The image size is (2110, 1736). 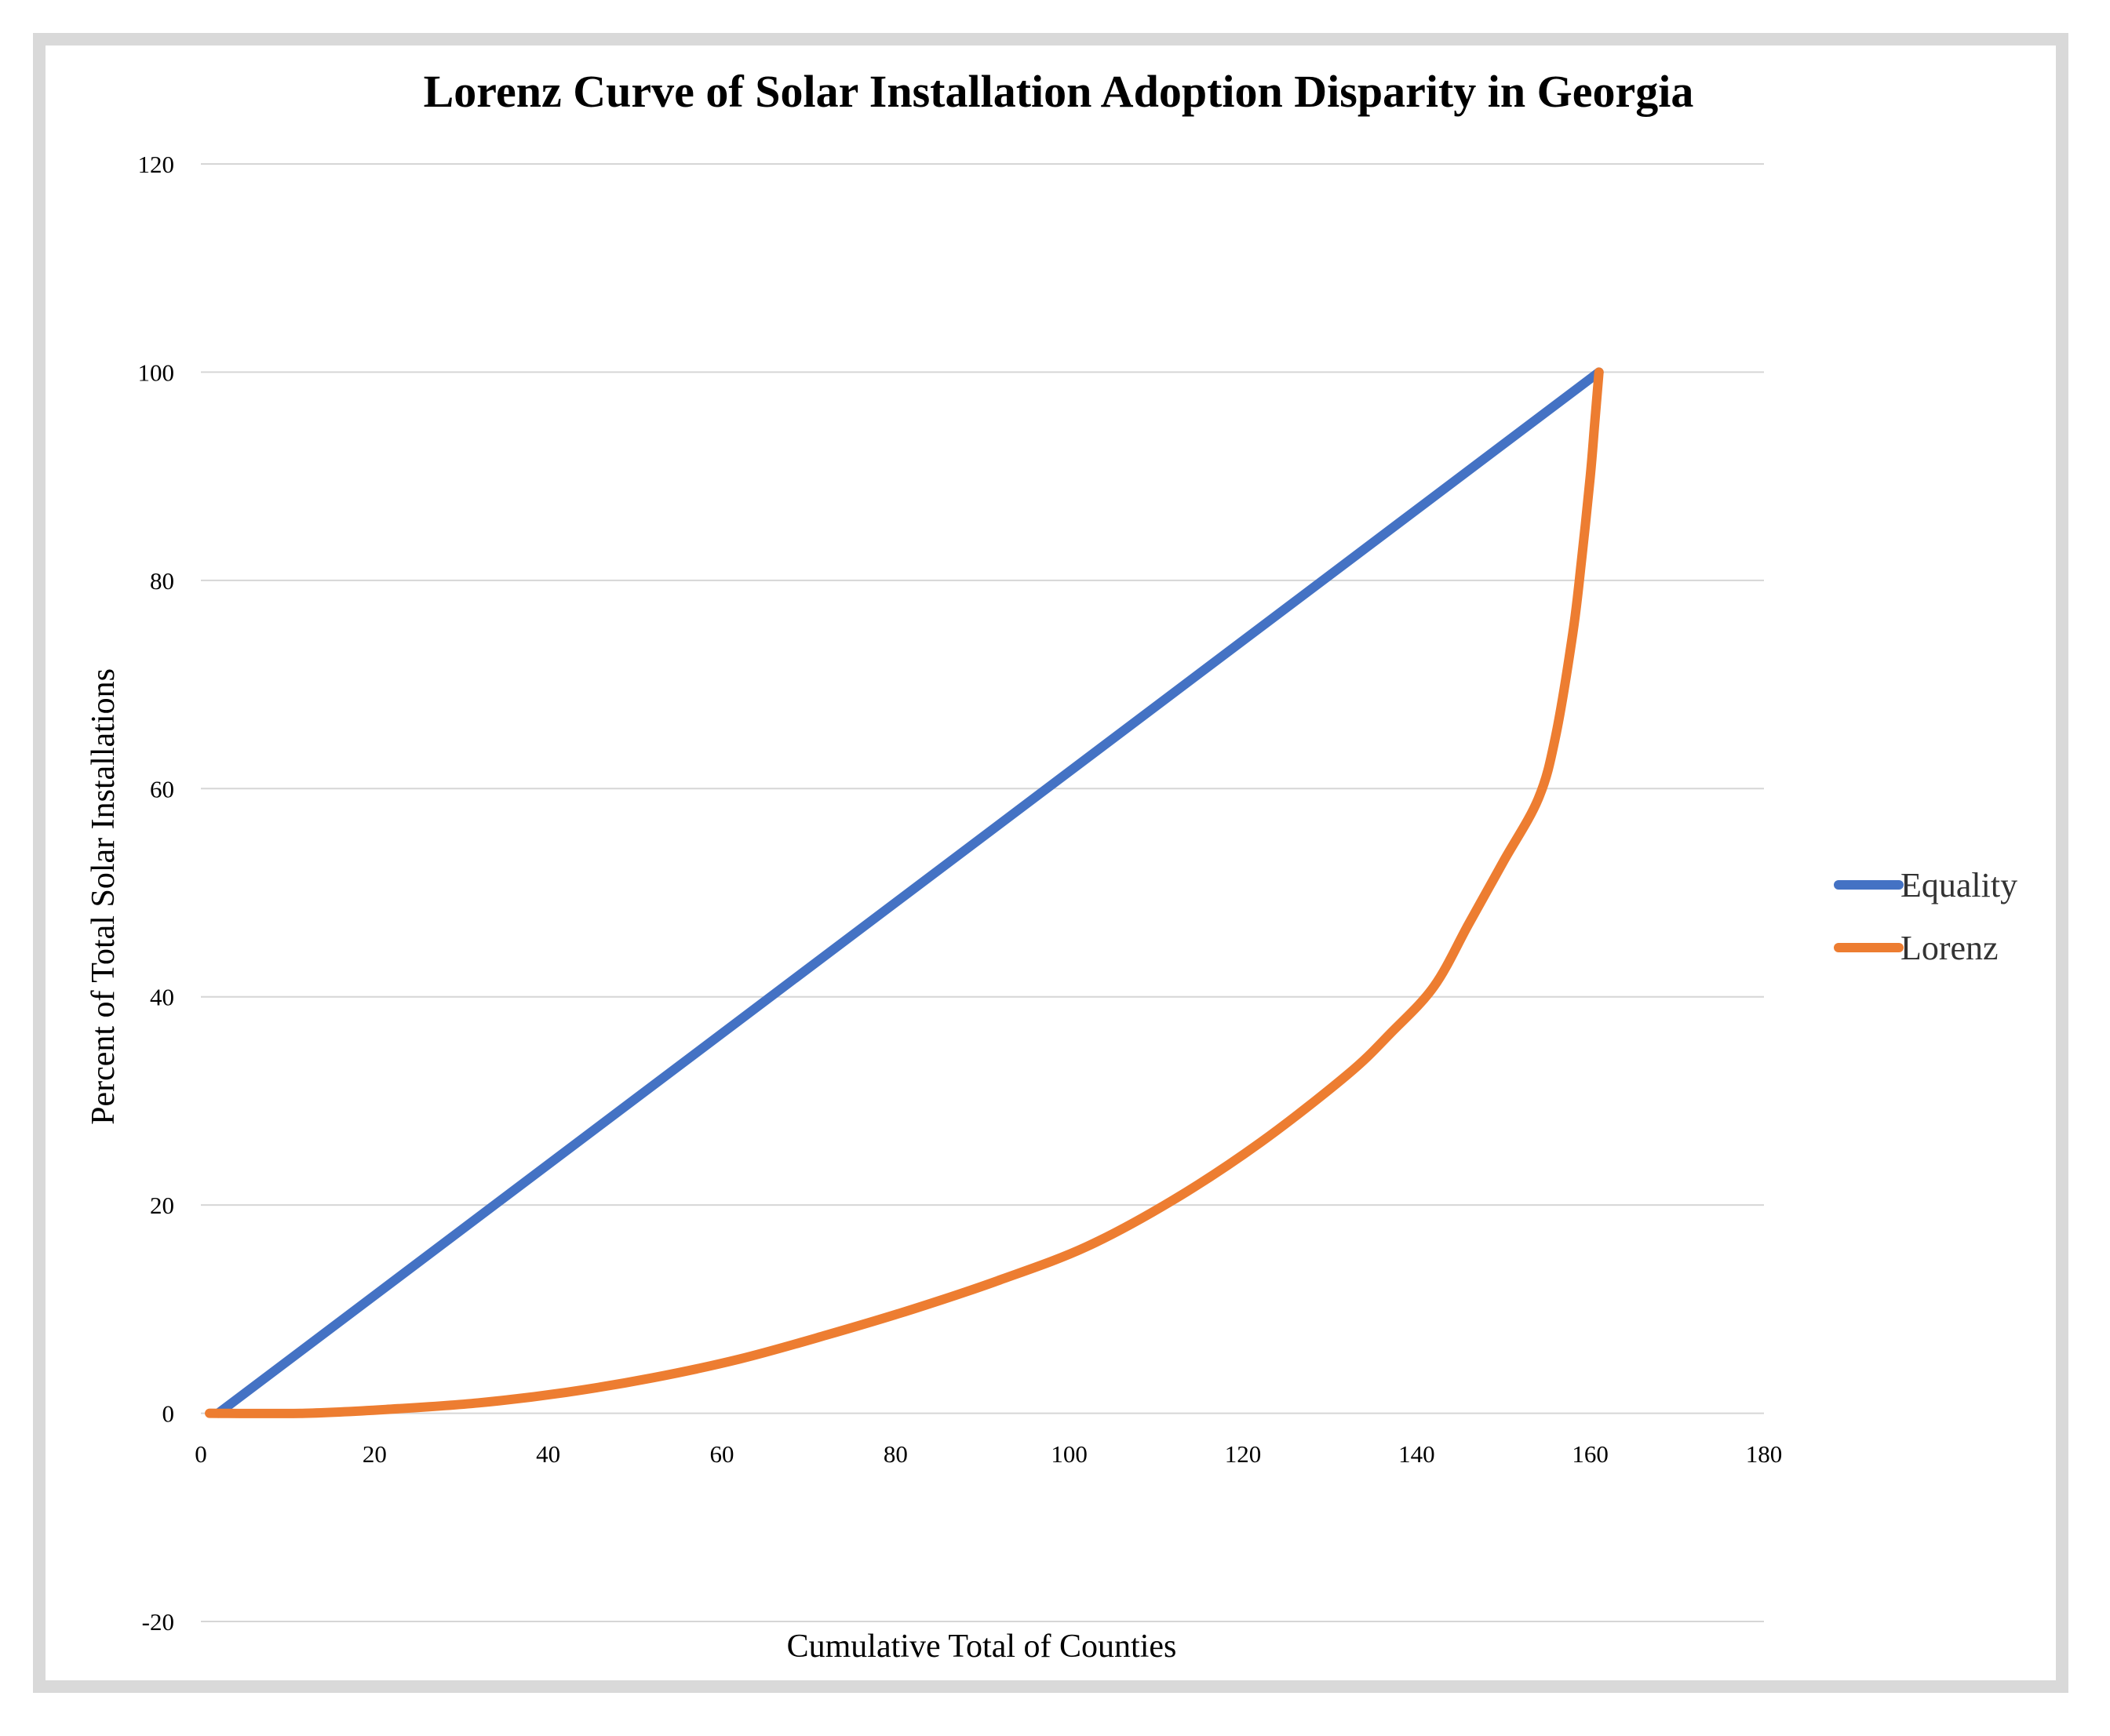 What do you see at coordinates (162, 997) in the screenshot?
I see `y-tick-label: 40` at bounding box center [162, 997].